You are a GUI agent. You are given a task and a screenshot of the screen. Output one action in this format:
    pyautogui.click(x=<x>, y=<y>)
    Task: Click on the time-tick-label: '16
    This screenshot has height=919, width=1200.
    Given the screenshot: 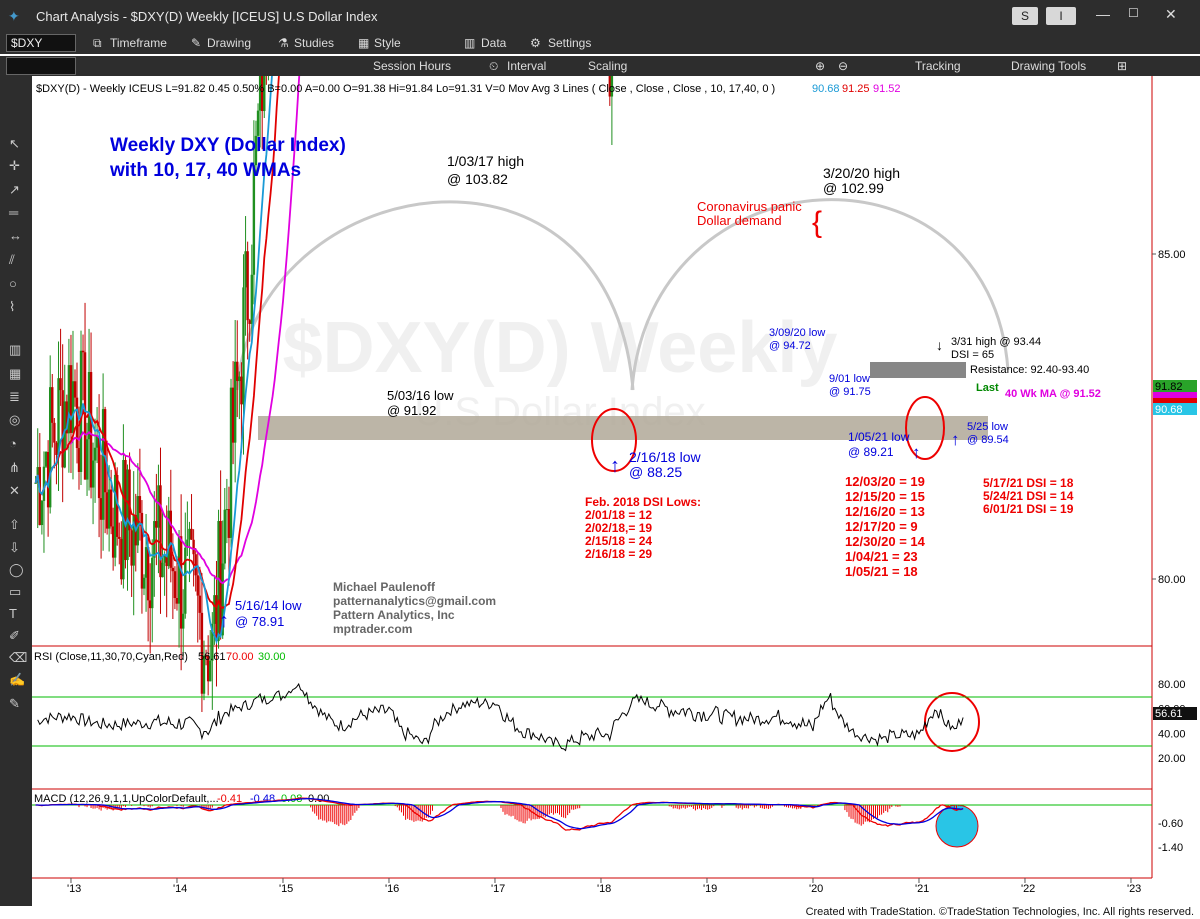 What is the action you would take?
    pyautogui.click(x=392, y=889)
    